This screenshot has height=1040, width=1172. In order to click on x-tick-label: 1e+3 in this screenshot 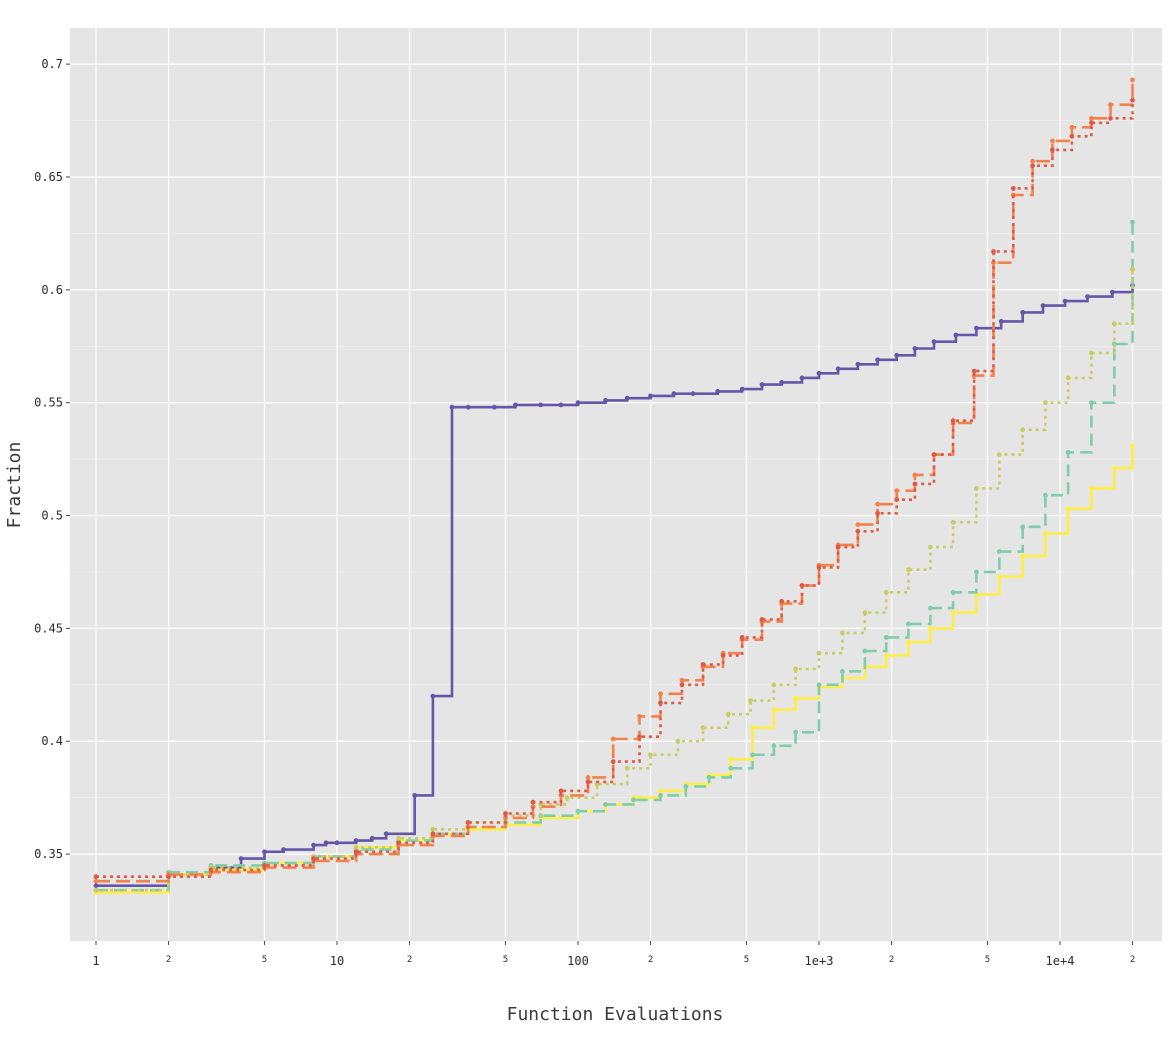, I will do `click(819, 961)`.